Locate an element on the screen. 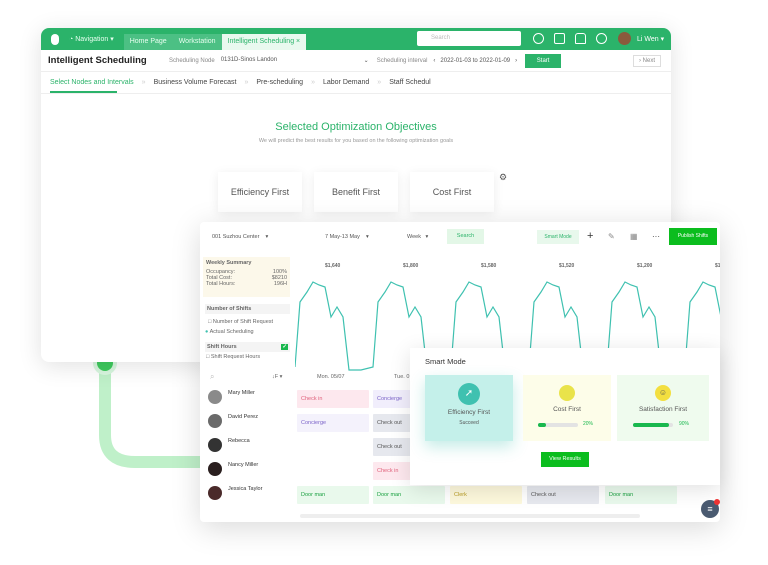 The width and height of the screenshot is (768, 565). day-header: Tue. 0 is located at coordinates (402, 377).